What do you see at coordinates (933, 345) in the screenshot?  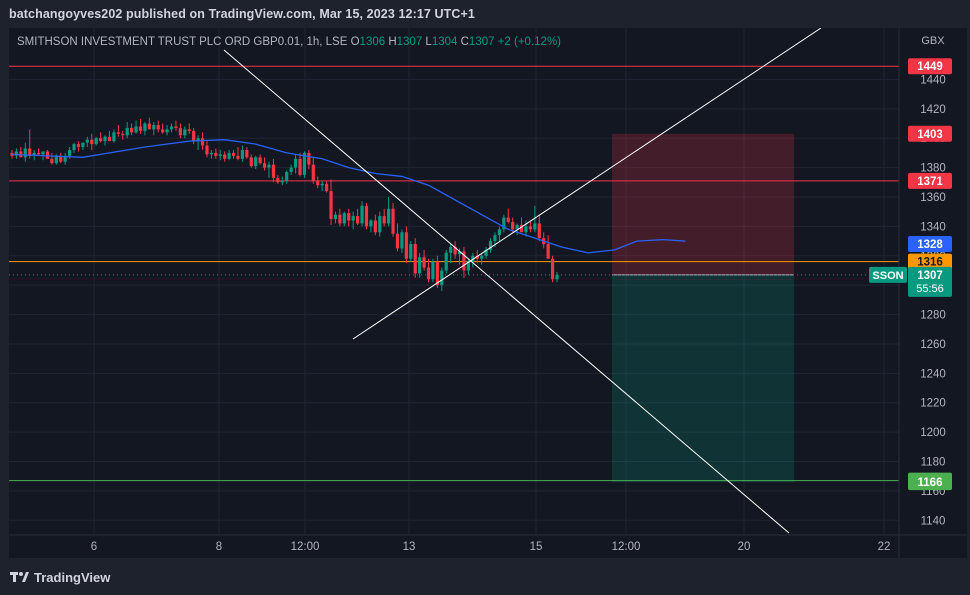 I see `price-tick-label: 1260` at bounding box center [933, 345].